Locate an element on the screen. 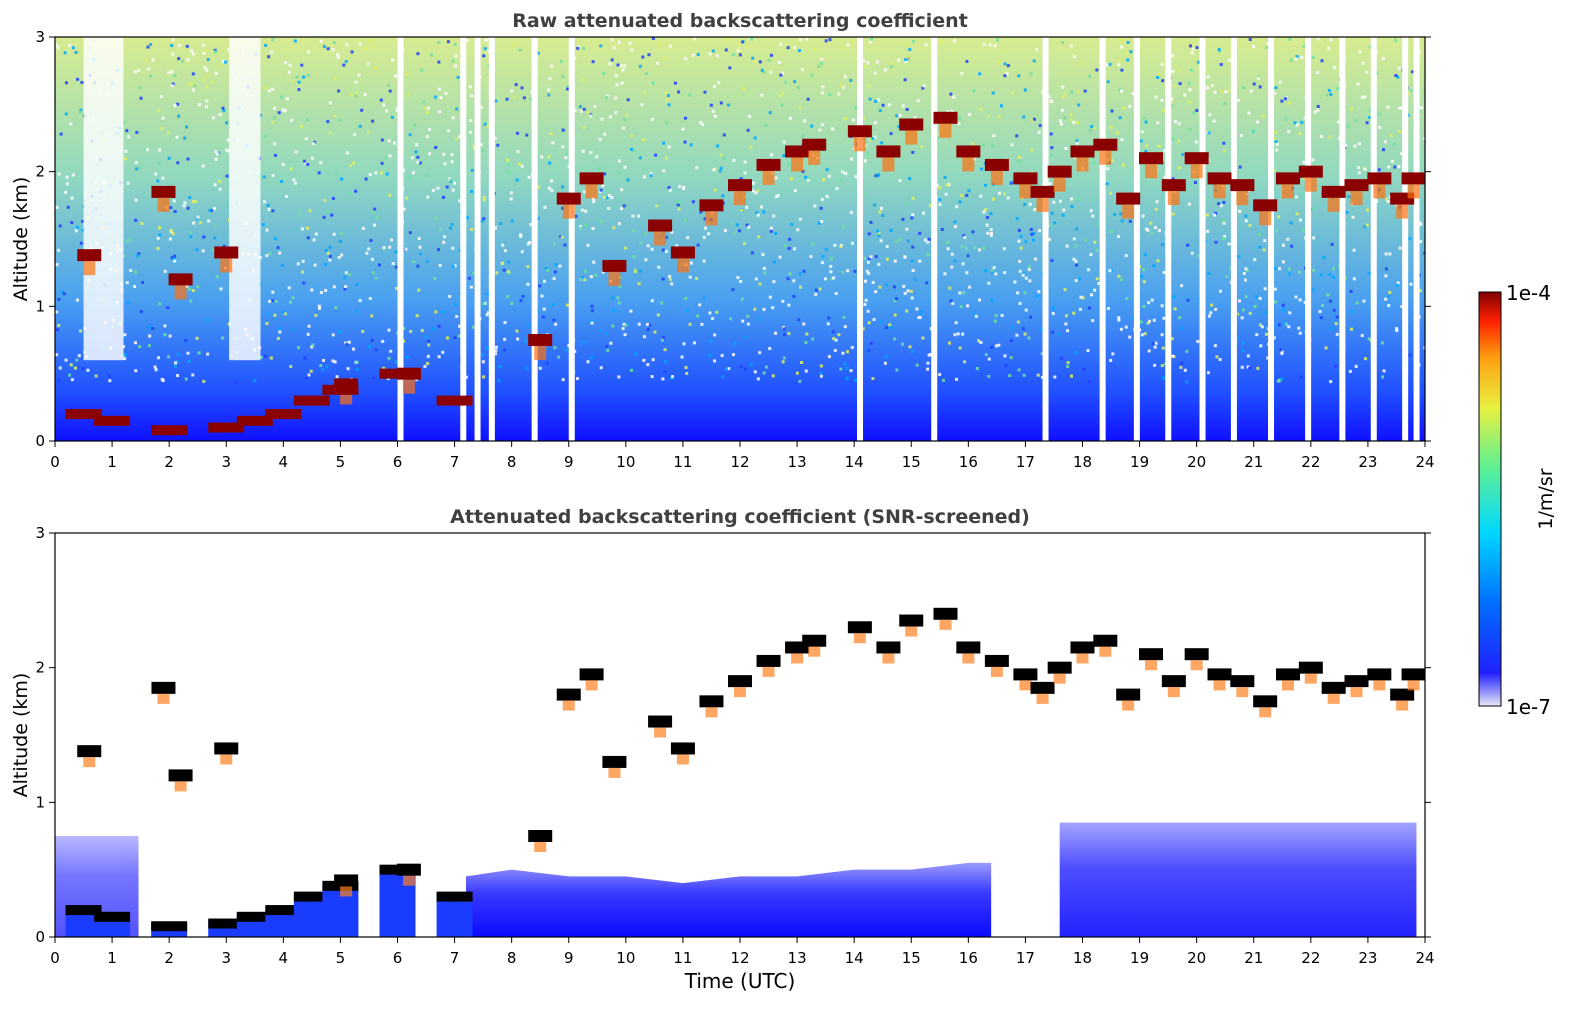 The image size is (1595, 1024). x-tick-label: 1 is located at coordinates (112, 958).